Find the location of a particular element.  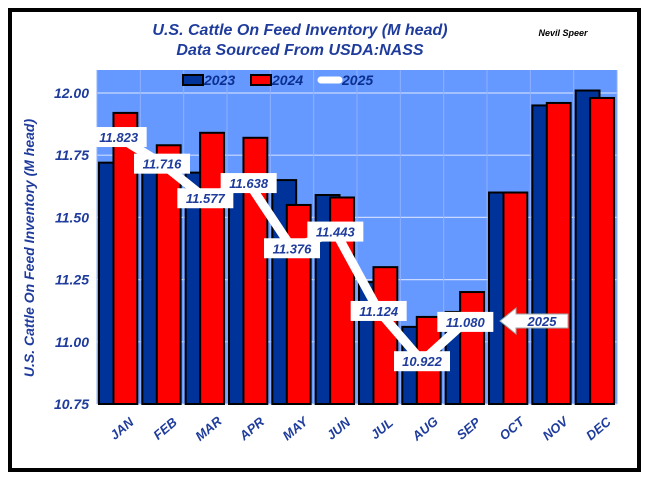

y-axis-label: U.S. Cattle On Feed Inventory (M head) is located at coordinates (29, 248).